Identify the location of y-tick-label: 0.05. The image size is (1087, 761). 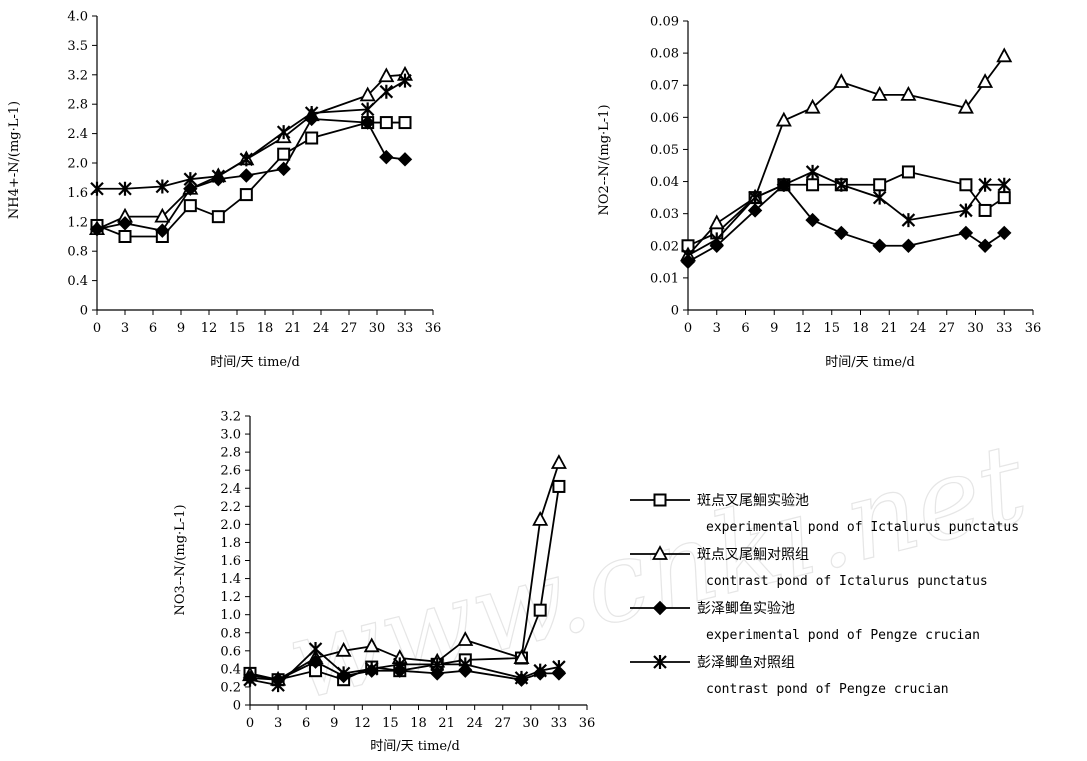
(664, 150).